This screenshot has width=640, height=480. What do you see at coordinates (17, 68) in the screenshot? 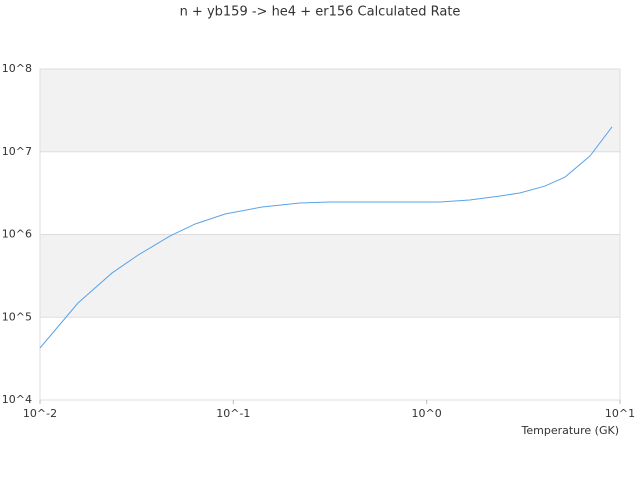
I see `y-tick-label: 10^8` at bounding box center [17, 68].